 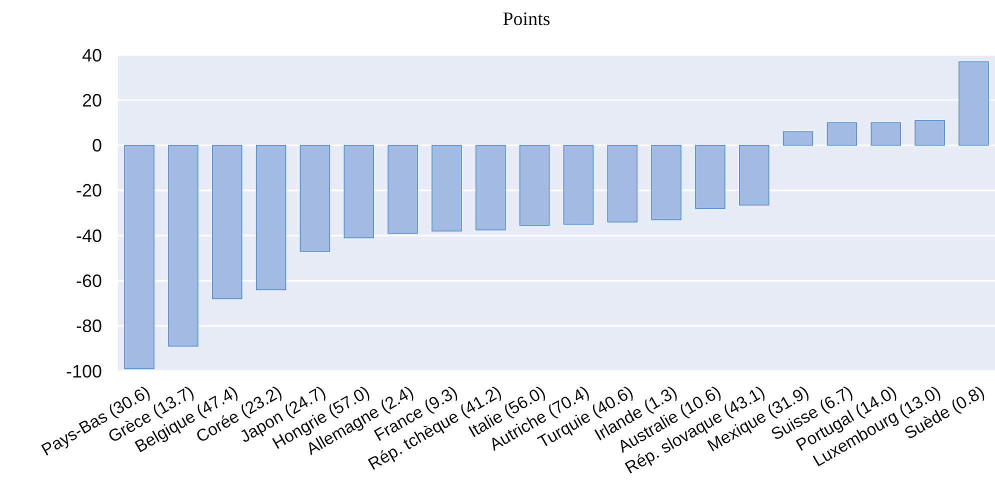 I want to click on y-tick-label: 20, so click(x=92, y=100).